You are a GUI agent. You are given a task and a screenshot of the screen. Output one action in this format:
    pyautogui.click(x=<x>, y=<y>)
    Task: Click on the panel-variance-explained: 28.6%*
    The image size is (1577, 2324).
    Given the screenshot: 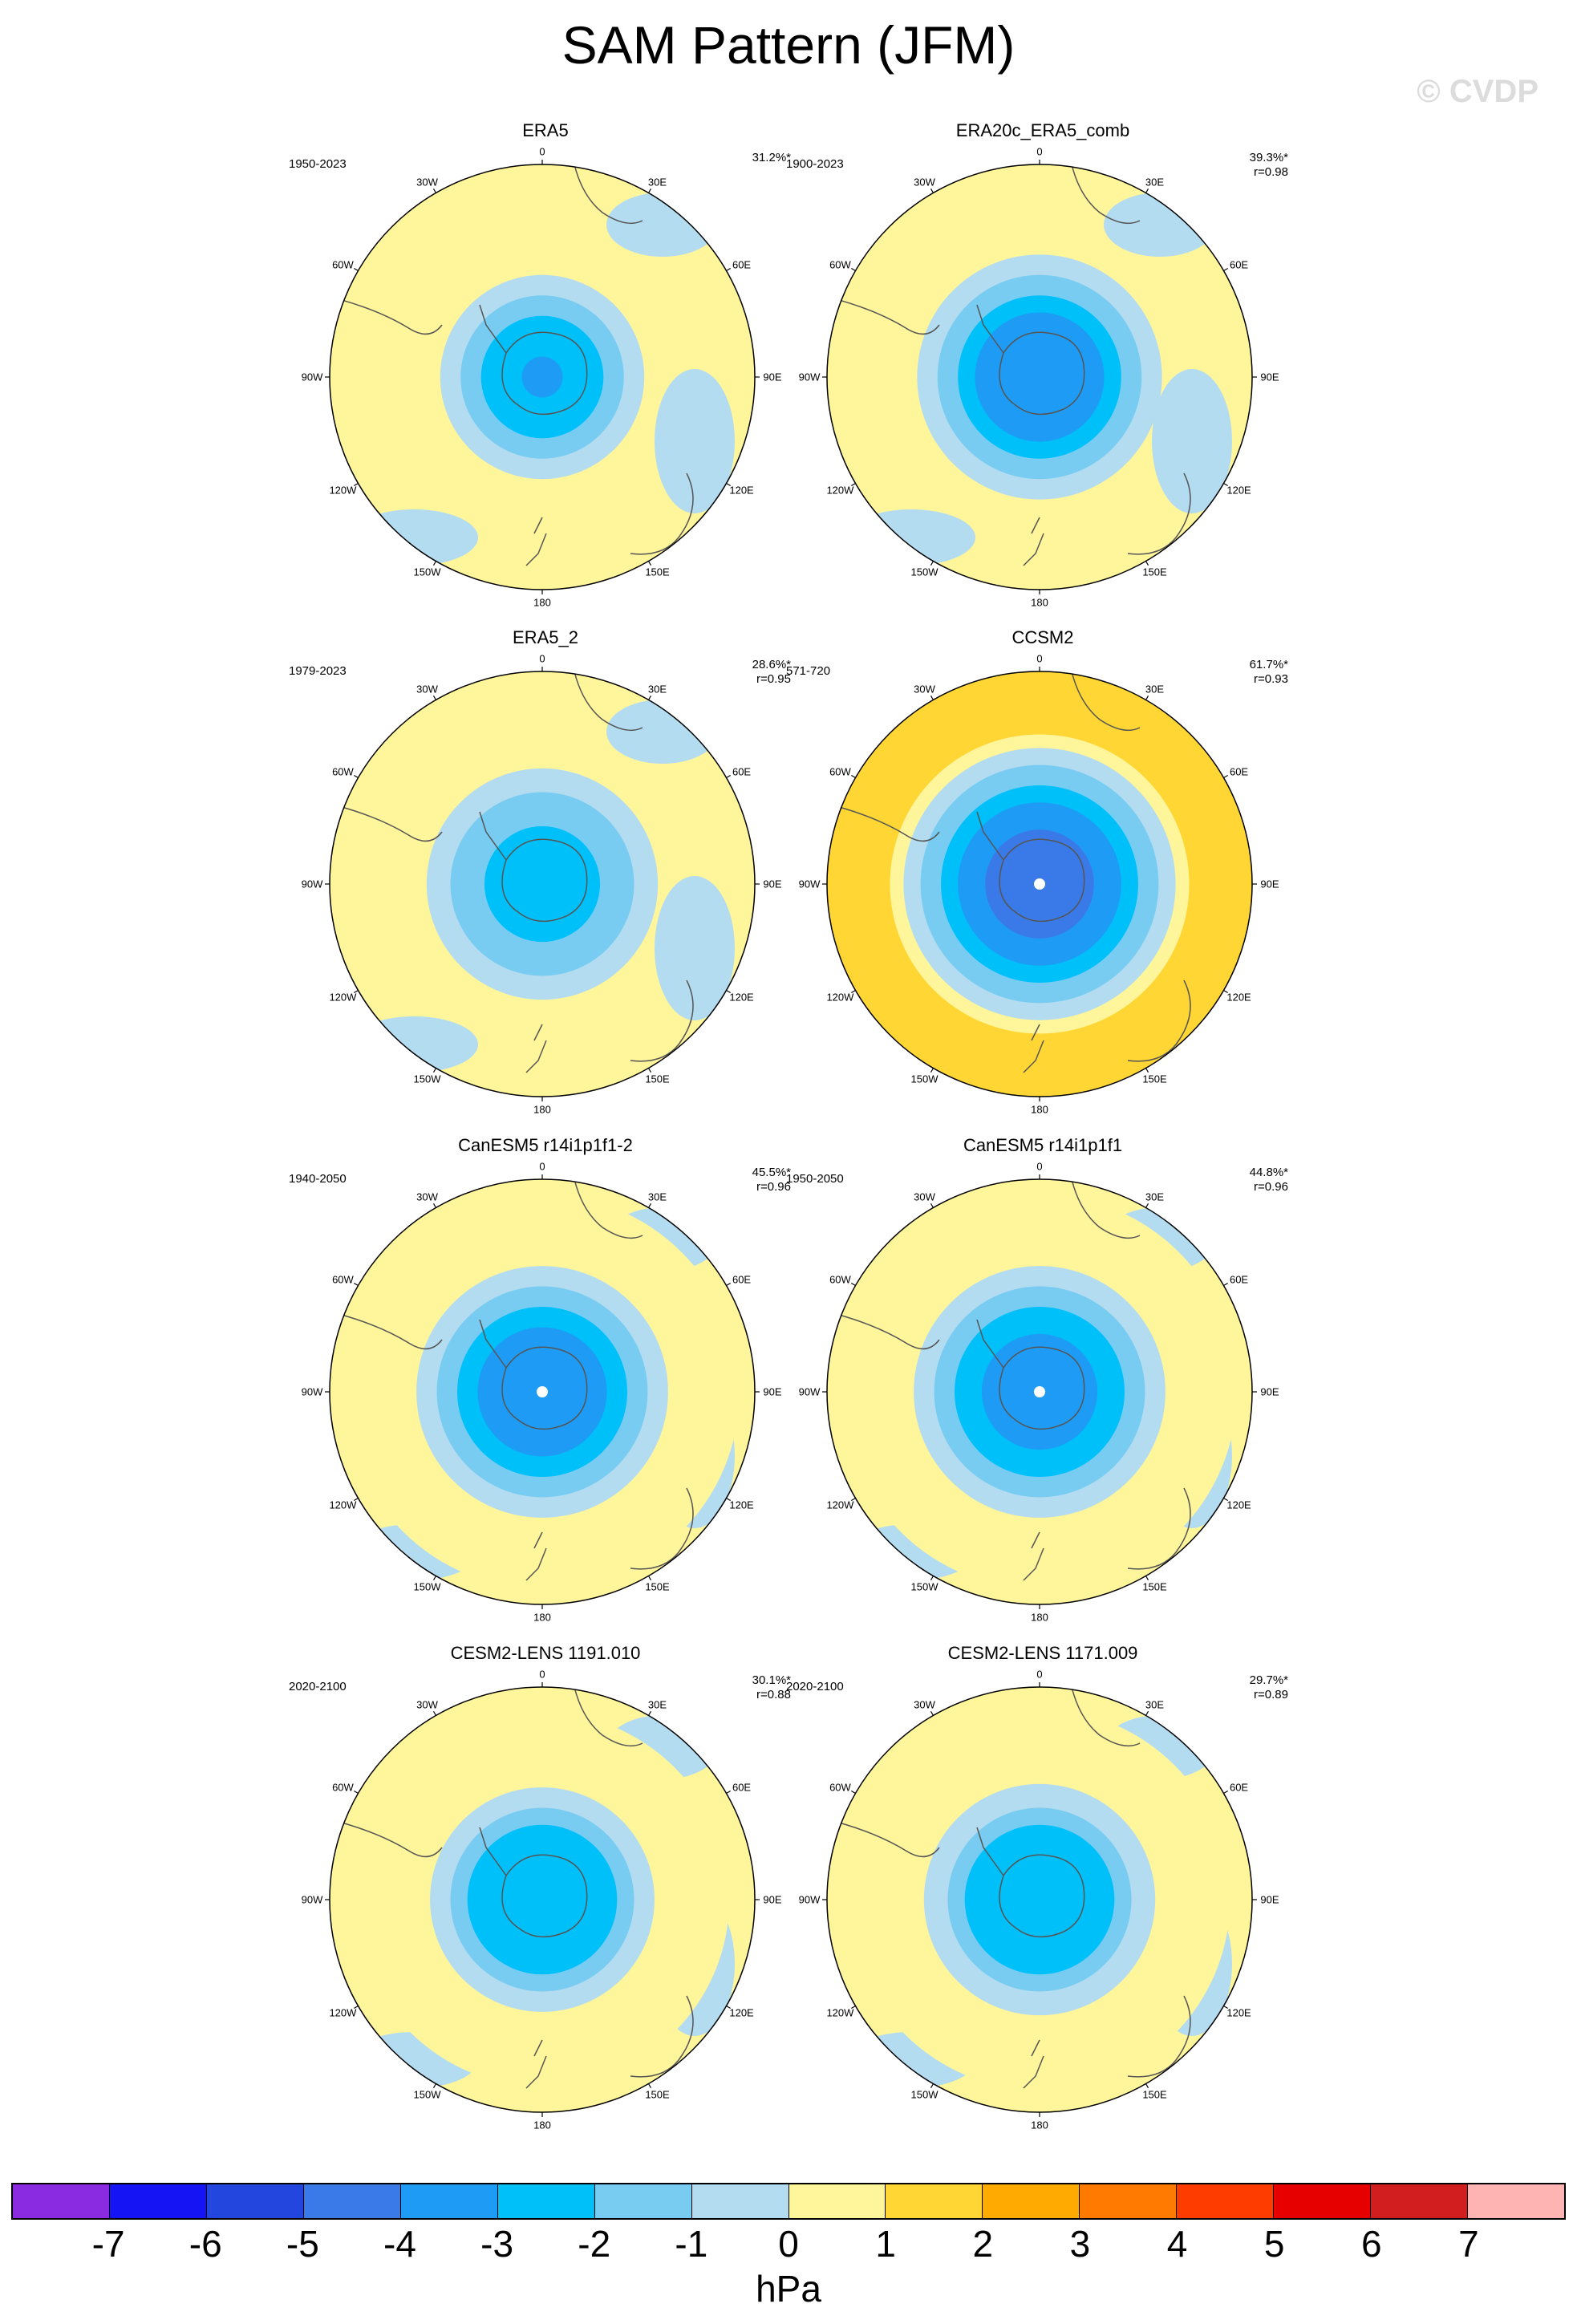 What is the action you would take?
    pyautogui.click(x=771, y=664)
    